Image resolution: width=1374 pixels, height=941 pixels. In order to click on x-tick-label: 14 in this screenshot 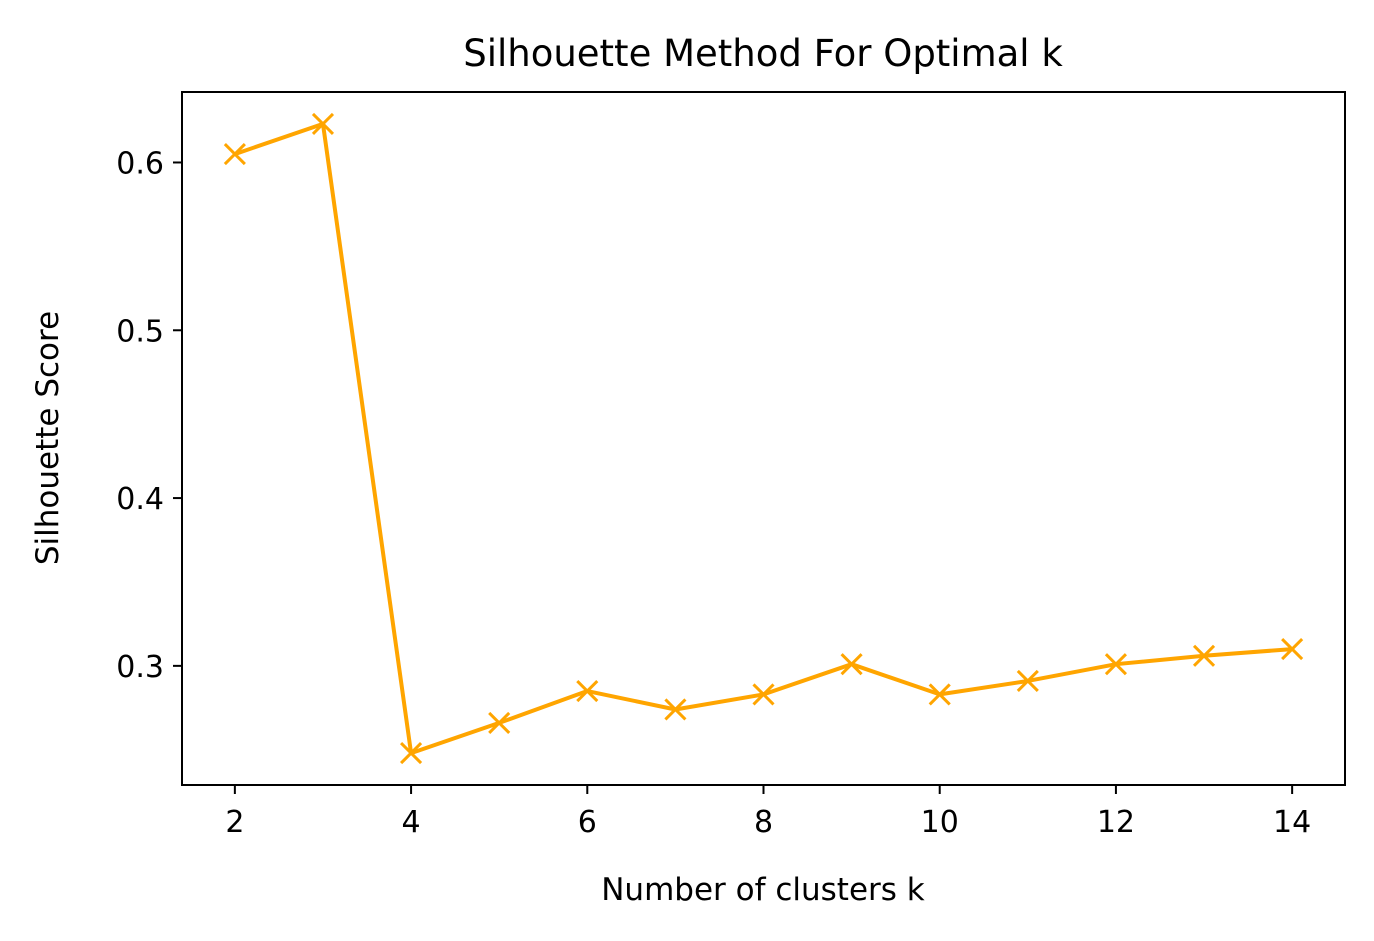, I will do `click(1292, 822)`.